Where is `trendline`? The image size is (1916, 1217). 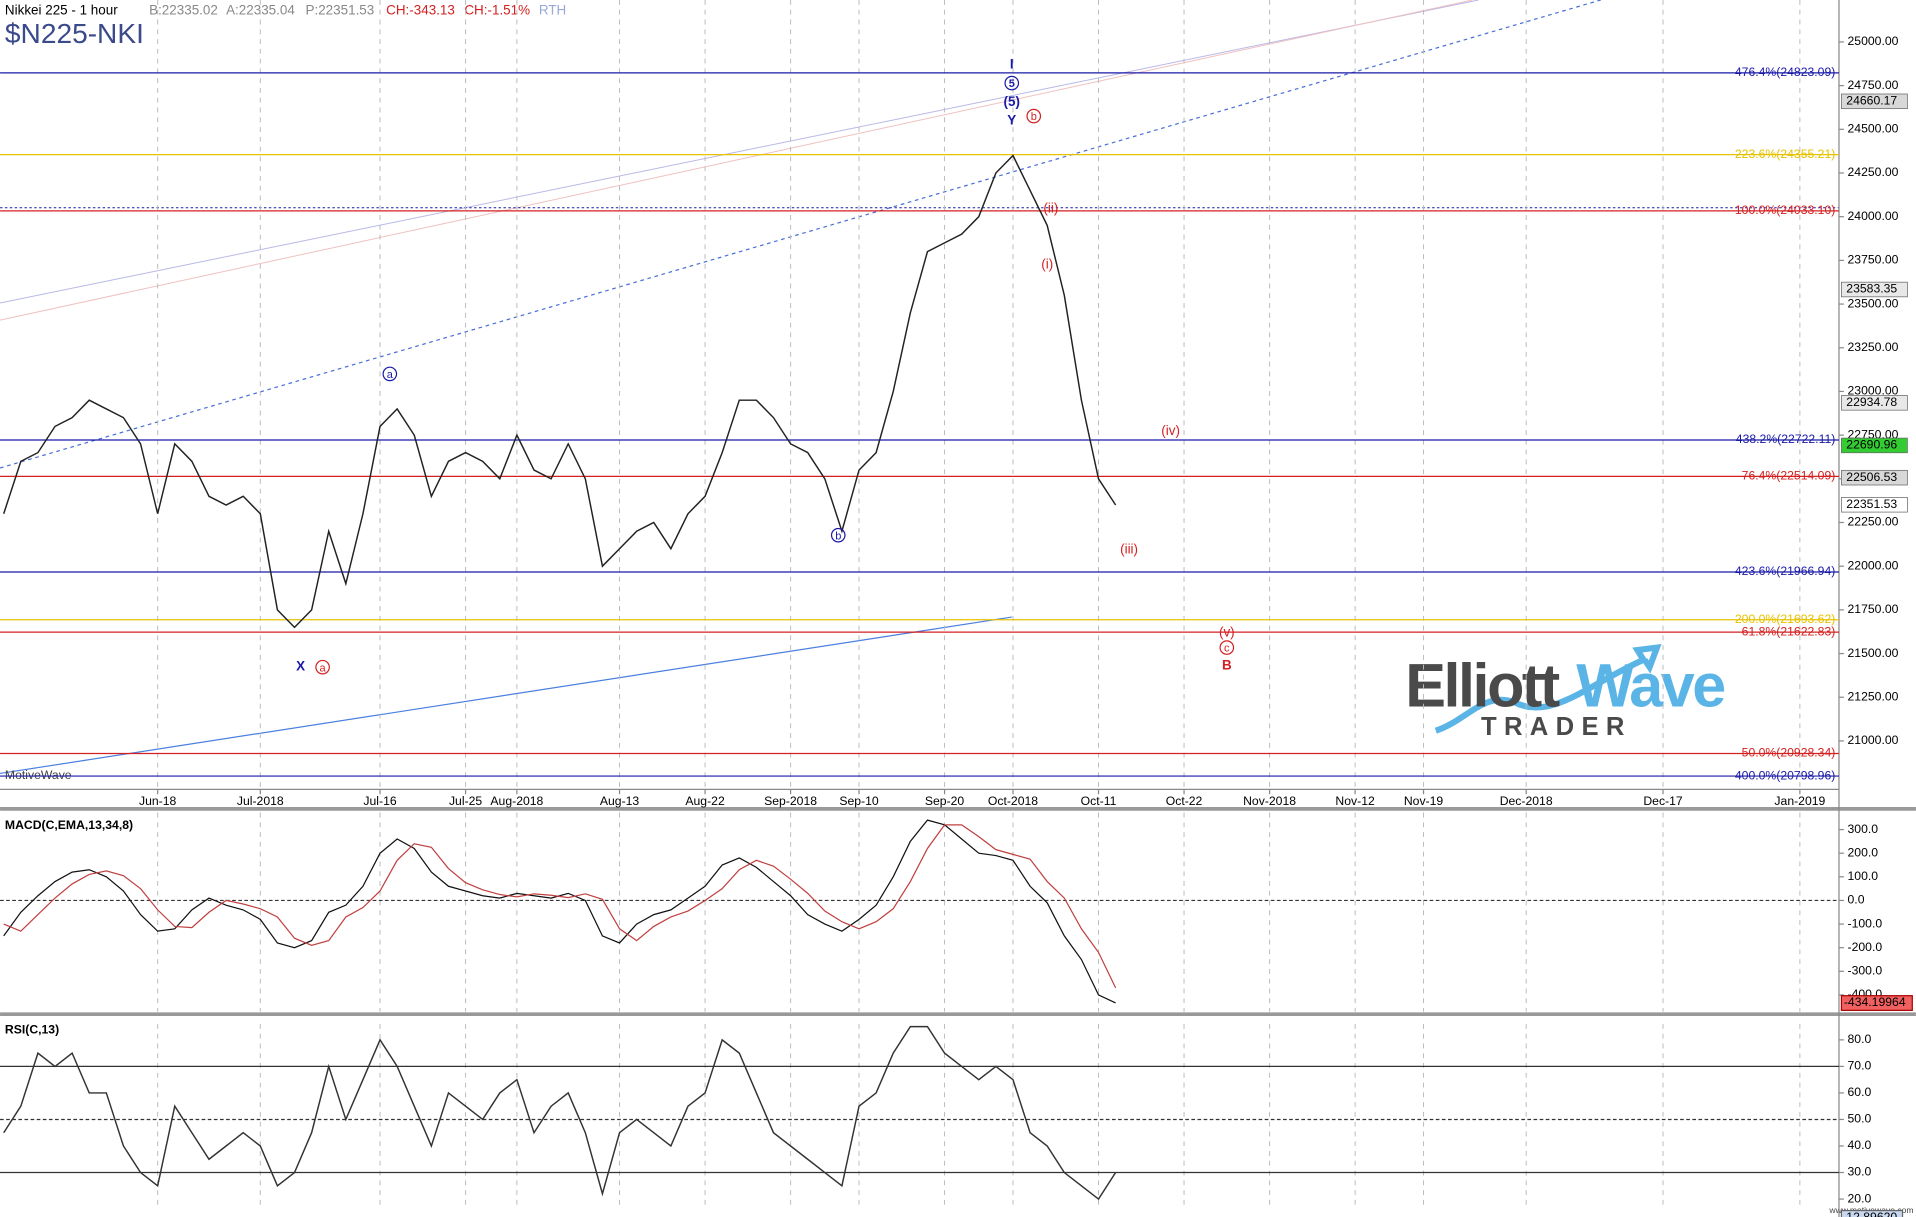
trendline is located at coordinates (506, 695).